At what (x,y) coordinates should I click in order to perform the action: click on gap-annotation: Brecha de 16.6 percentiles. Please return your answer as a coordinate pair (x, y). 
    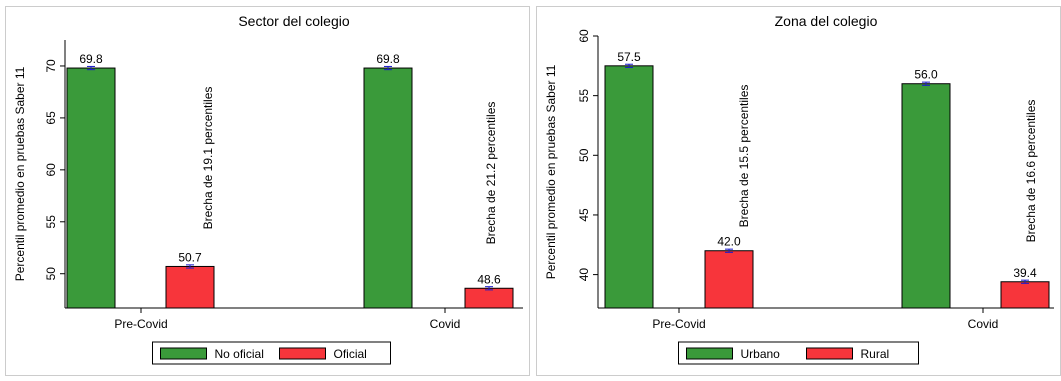
    Looking at the image, I should click on (1031, 171).